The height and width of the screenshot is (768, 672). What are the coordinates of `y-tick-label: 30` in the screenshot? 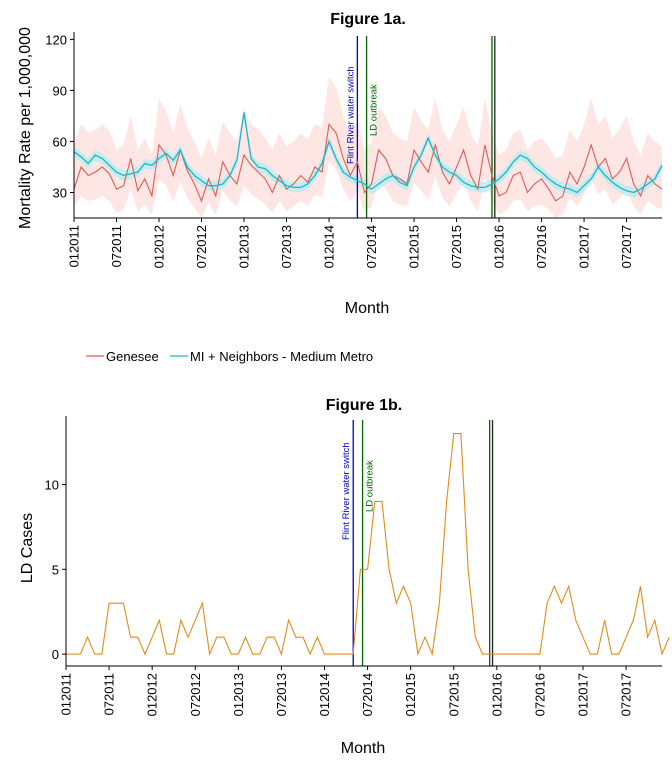 It's located at (60, 192).